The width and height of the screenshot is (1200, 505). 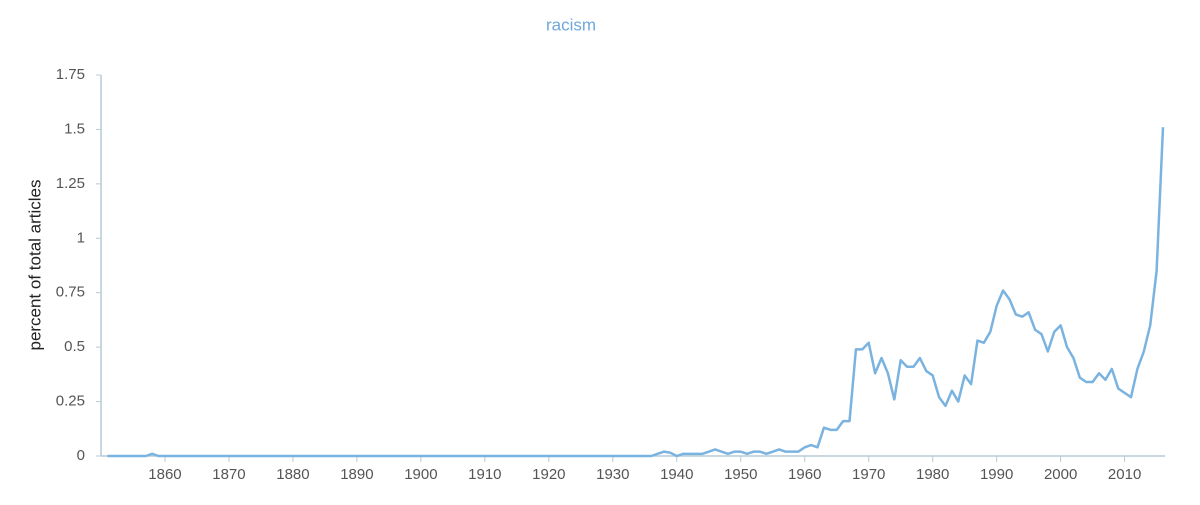 What do you see at coordinates (70, 292) in the screenshot?
I see `y-tick-label: 0.75` at bounding box center [70, 292].